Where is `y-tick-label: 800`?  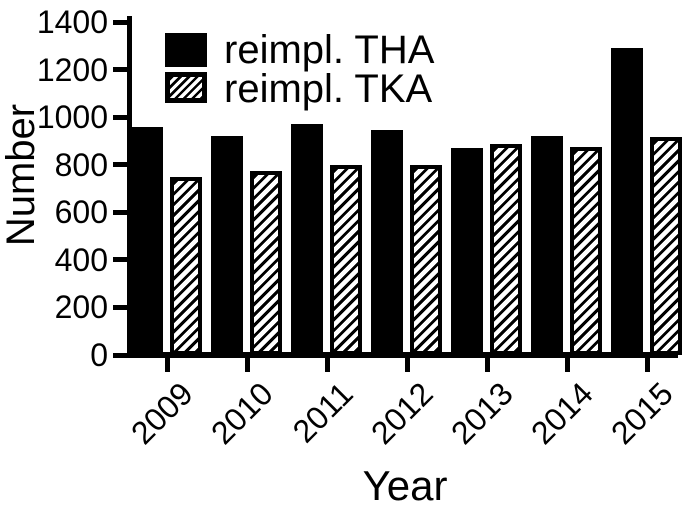 y-tick-label: 800 is located at coordinates (81, 164).